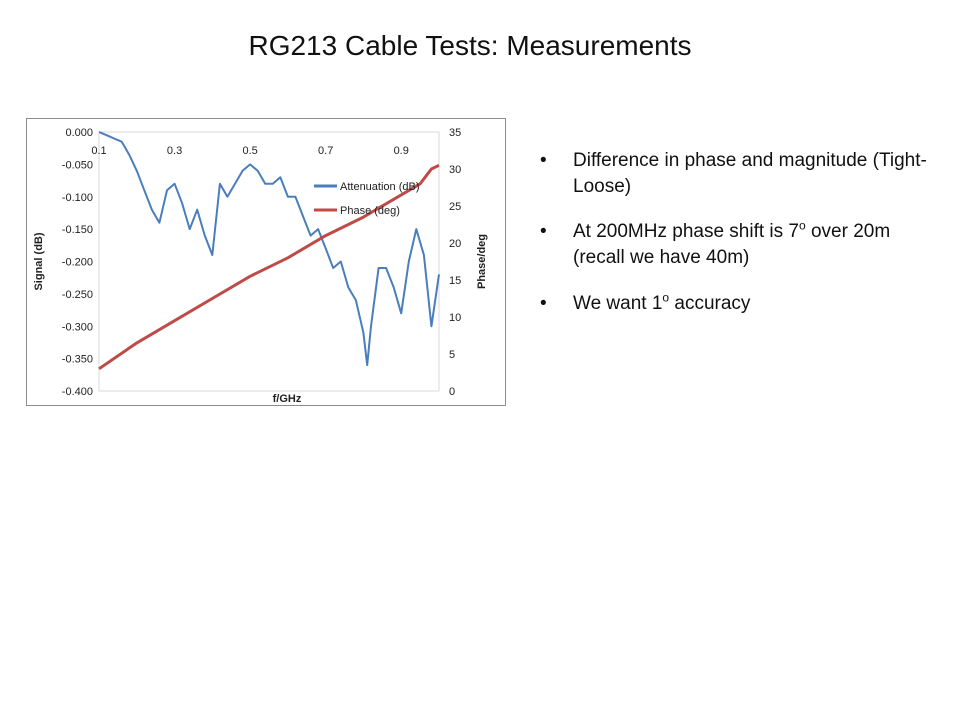 The height and width of the screenshot is (720, 960). I want to click on y-left-tick-label: 0.000, so click(79, 133).